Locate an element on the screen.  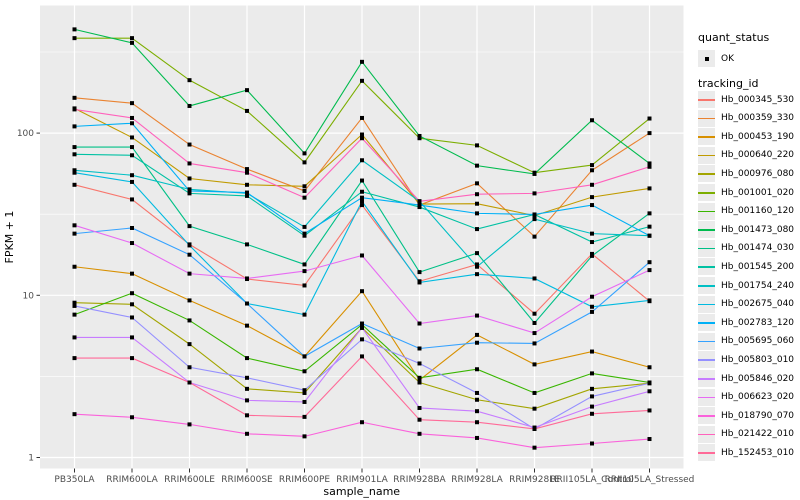
x-tick-label: RRII105LA_Stressed is located at coordinates (650, 480).